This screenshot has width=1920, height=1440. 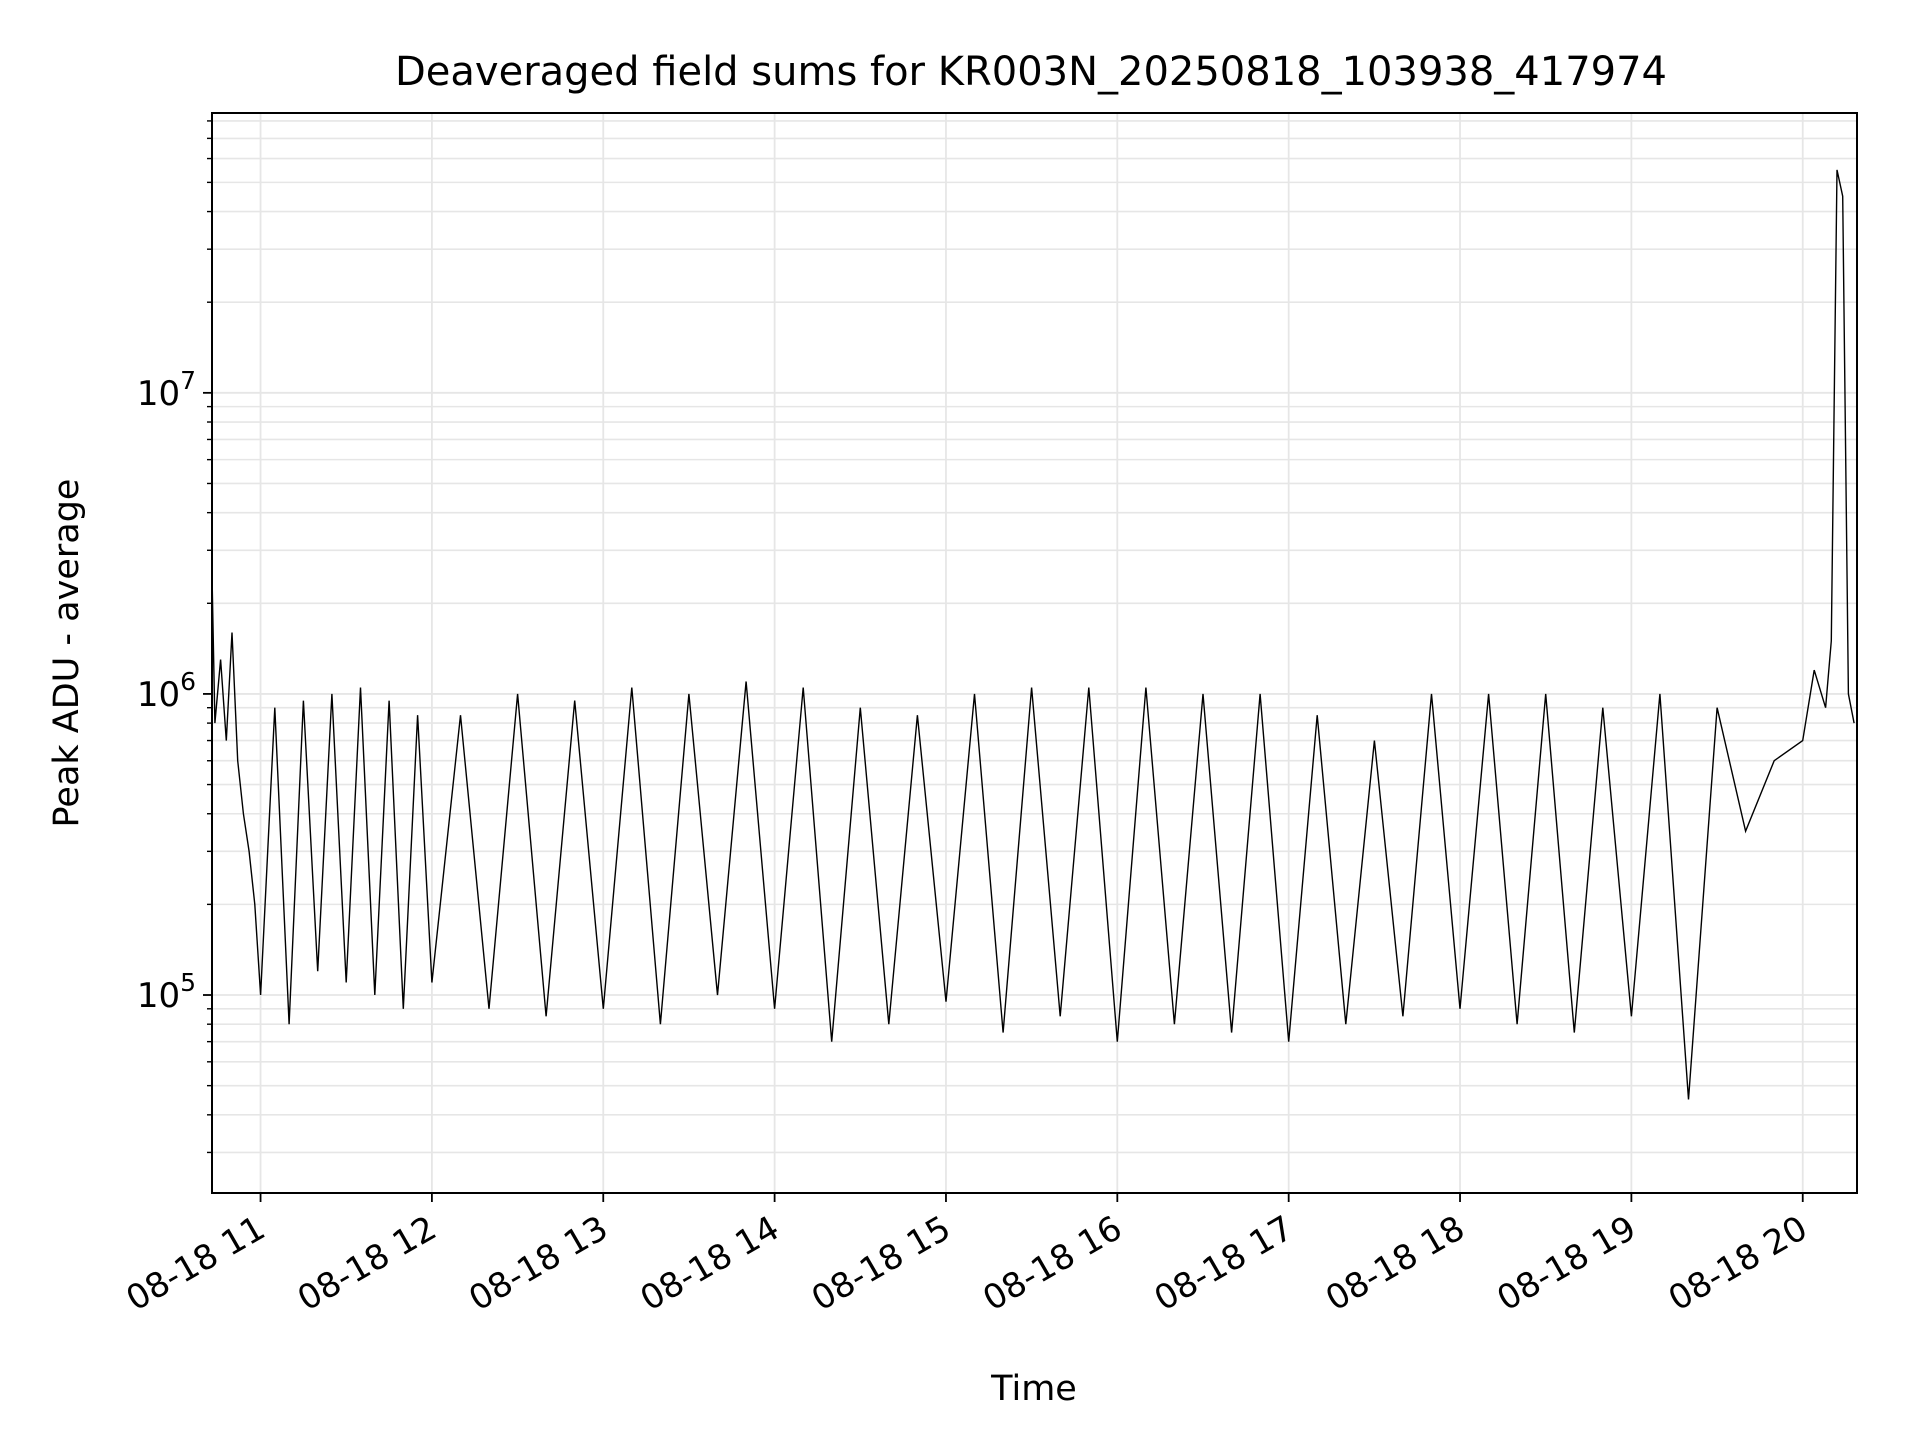 I want to click on x-axis-label: Time, so click(x=1033, y=1389).